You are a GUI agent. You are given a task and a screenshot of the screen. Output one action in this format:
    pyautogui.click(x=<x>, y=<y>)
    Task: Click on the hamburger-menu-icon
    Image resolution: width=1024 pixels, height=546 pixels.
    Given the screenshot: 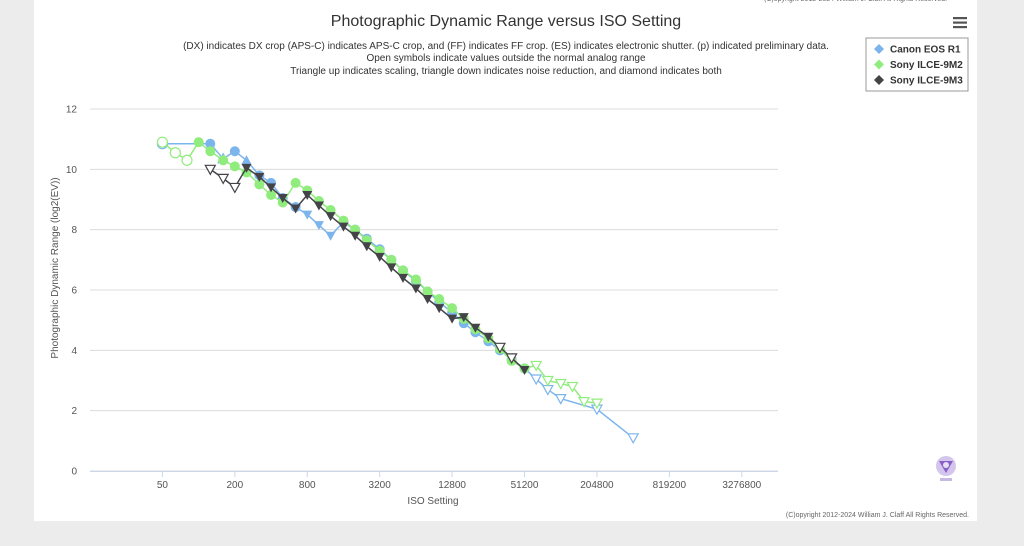 What is the action you would take?
    pyautogui.click(x=960, y=24)
    